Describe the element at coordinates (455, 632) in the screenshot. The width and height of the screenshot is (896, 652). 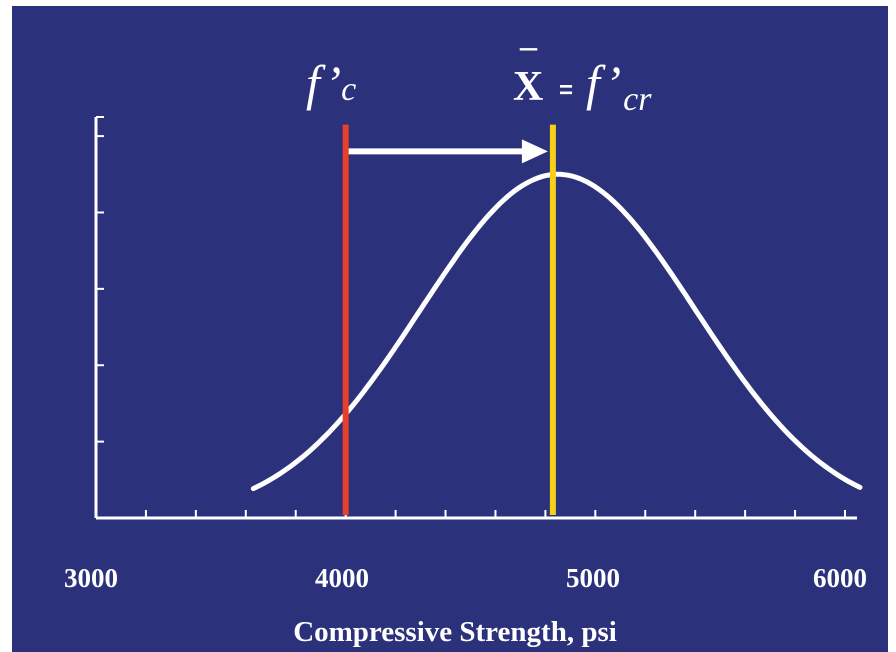
I see `x-axis-title: Compressive Strength, psi` at that location.